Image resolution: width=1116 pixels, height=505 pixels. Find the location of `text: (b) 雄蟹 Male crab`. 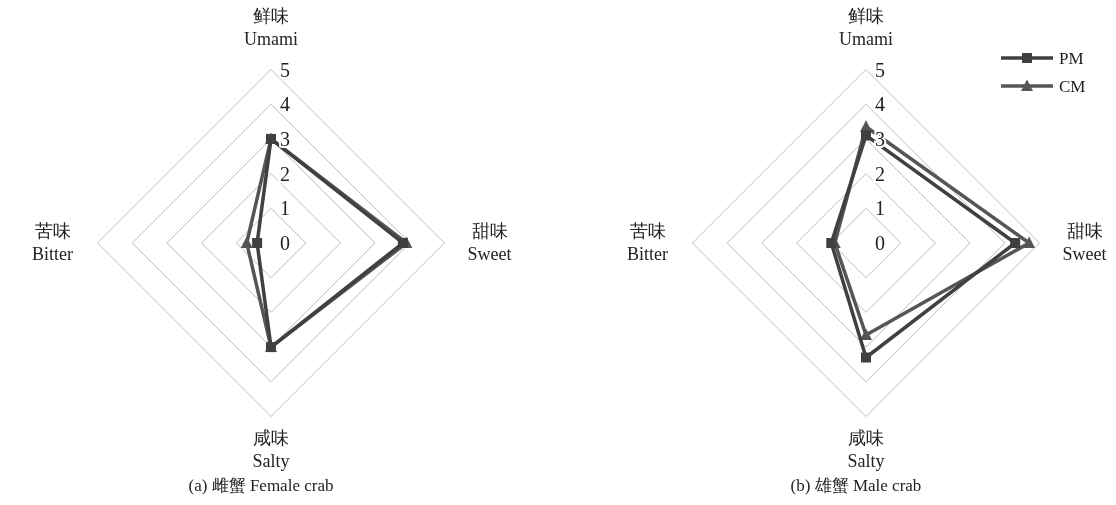

text: (b) 雄蟹 Male crab is located at coordinates (856, 485).